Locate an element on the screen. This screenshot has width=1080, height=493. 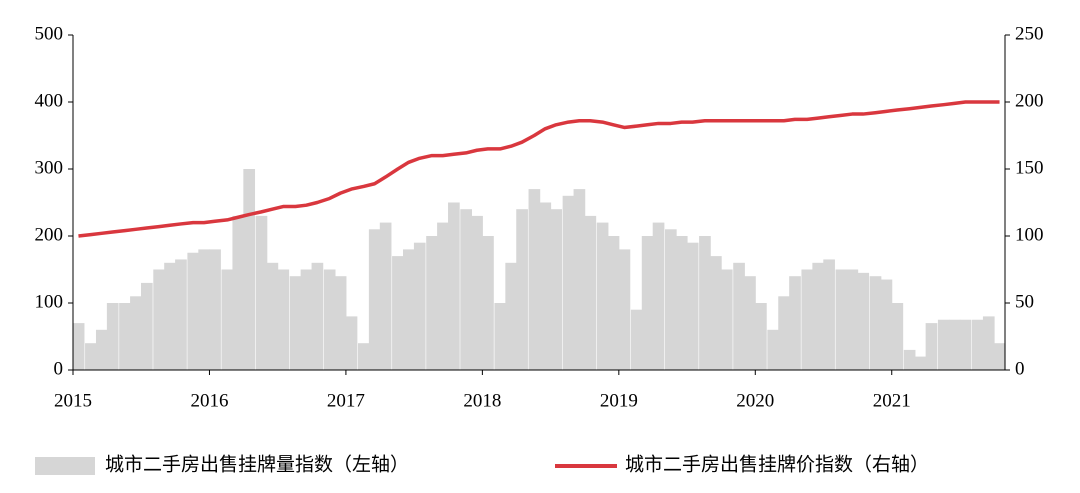
y2-tick-label: 100 is located at coordinates (1029, 234).